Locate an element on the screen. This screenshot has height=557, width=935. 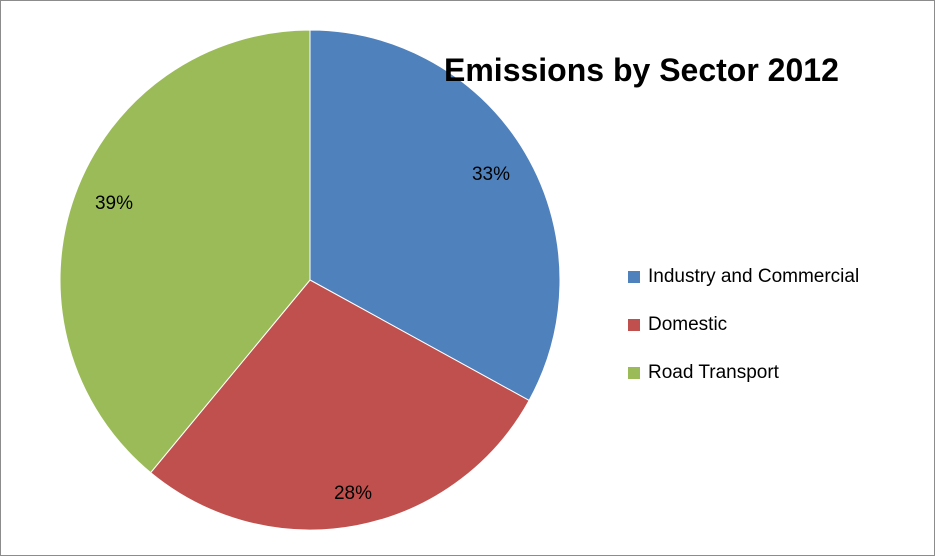
data-label-domestic: 28% is located at coordinates (353, 493).